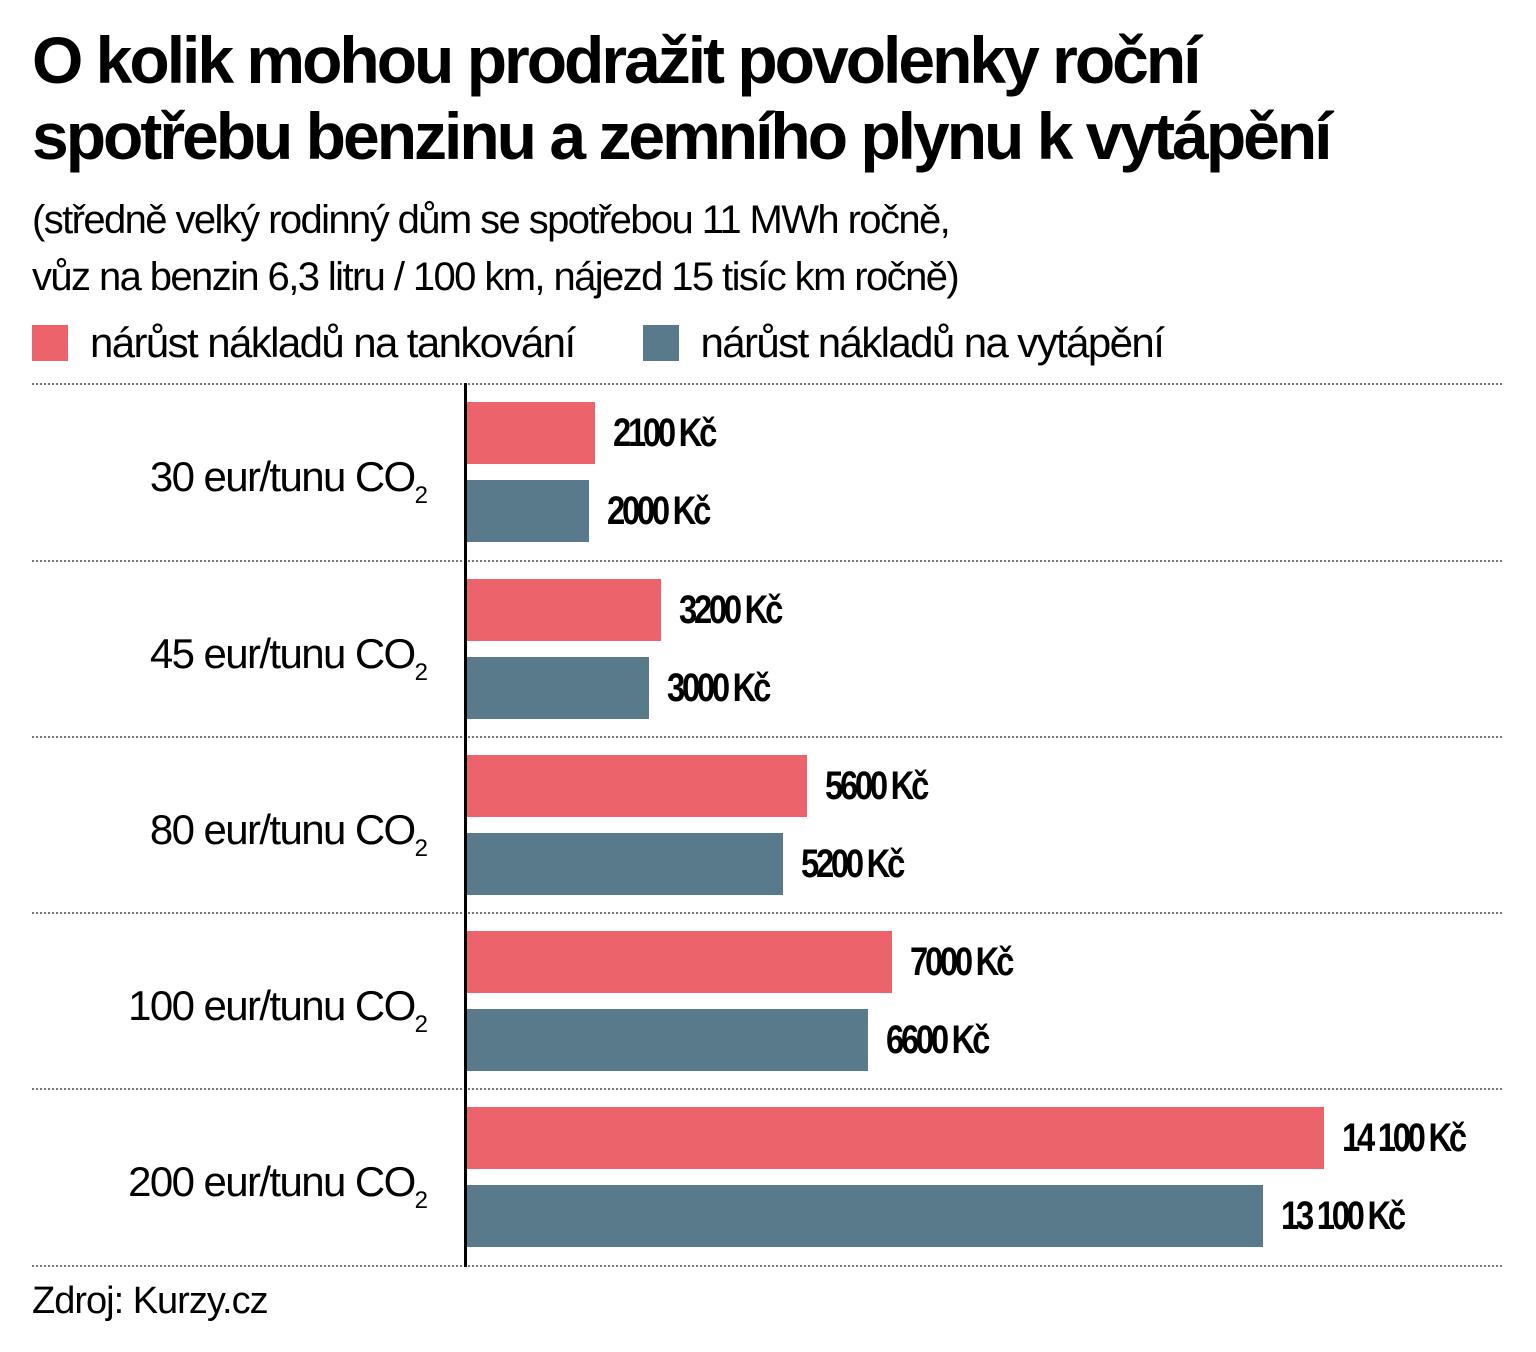 This screenshot has width=1536, height=1352. I want to click on category-label: 80 eur/tunu CO2, so click(214, 834).